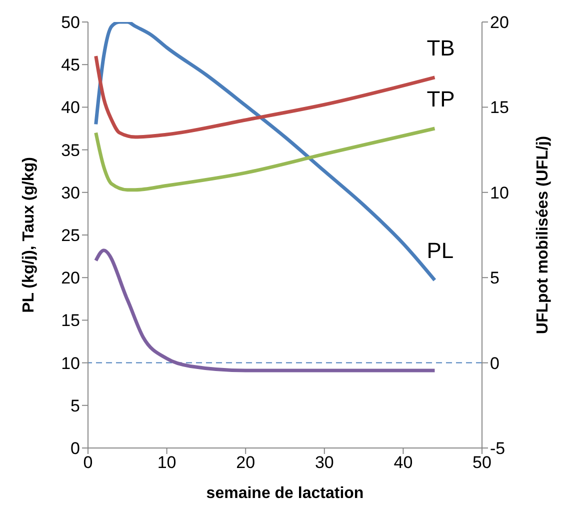  I want to click on x-tick-label: 50, so click(482, 462).